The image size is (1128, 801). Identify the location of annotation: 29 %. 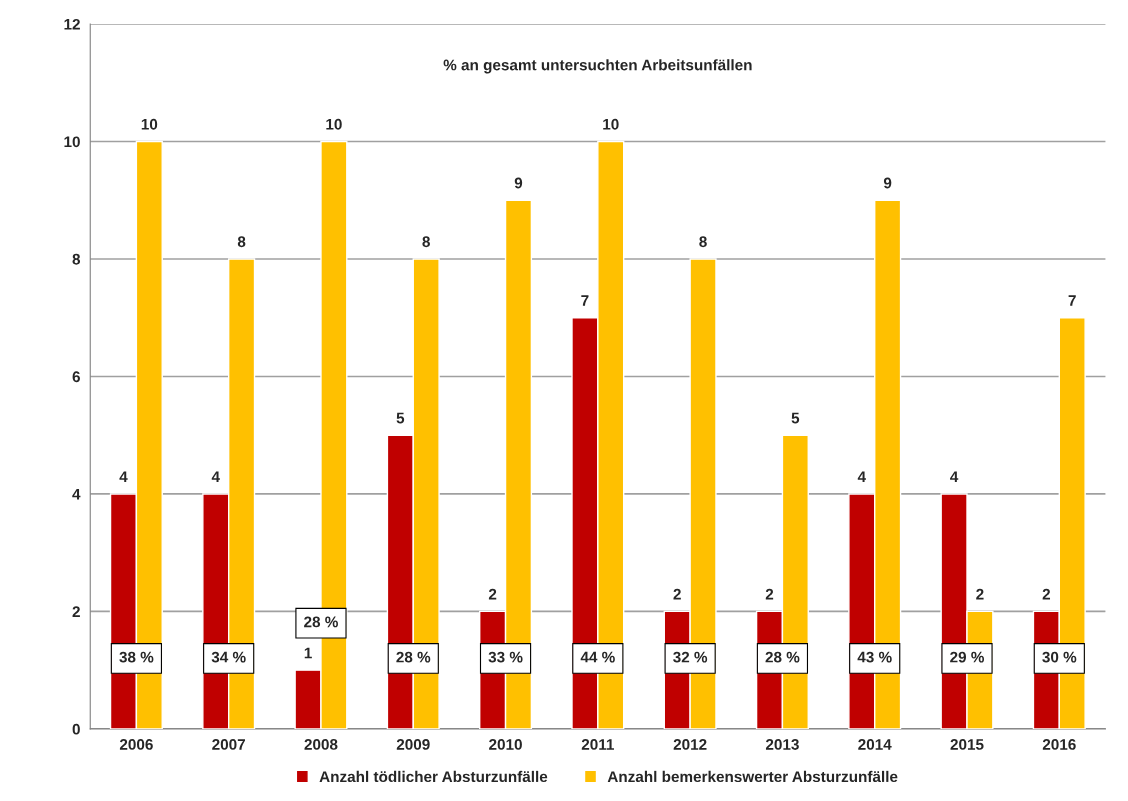
(967, 657).